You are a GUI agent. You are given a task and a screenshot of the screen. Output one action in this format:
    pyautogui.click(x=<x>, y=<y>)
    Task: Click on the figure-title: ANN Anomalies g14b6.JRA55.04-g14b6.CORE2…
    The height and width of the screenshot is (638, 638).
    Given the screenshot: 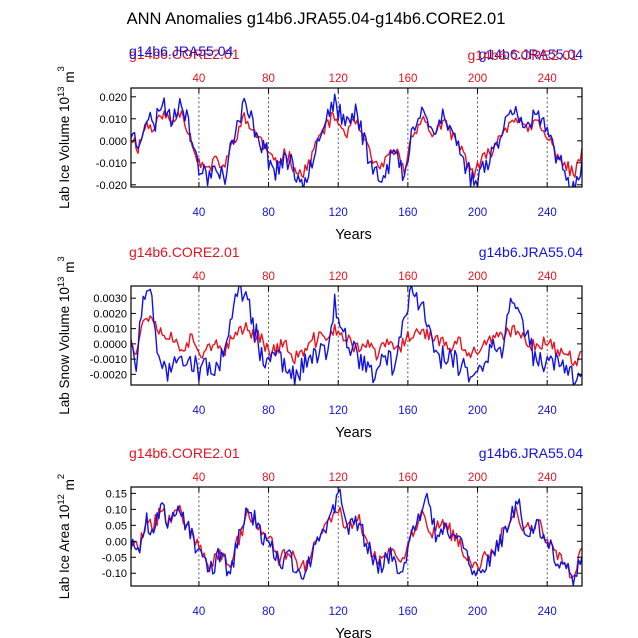 What is the action you would take?
    pyautogui.click(x=316, y=19)
    